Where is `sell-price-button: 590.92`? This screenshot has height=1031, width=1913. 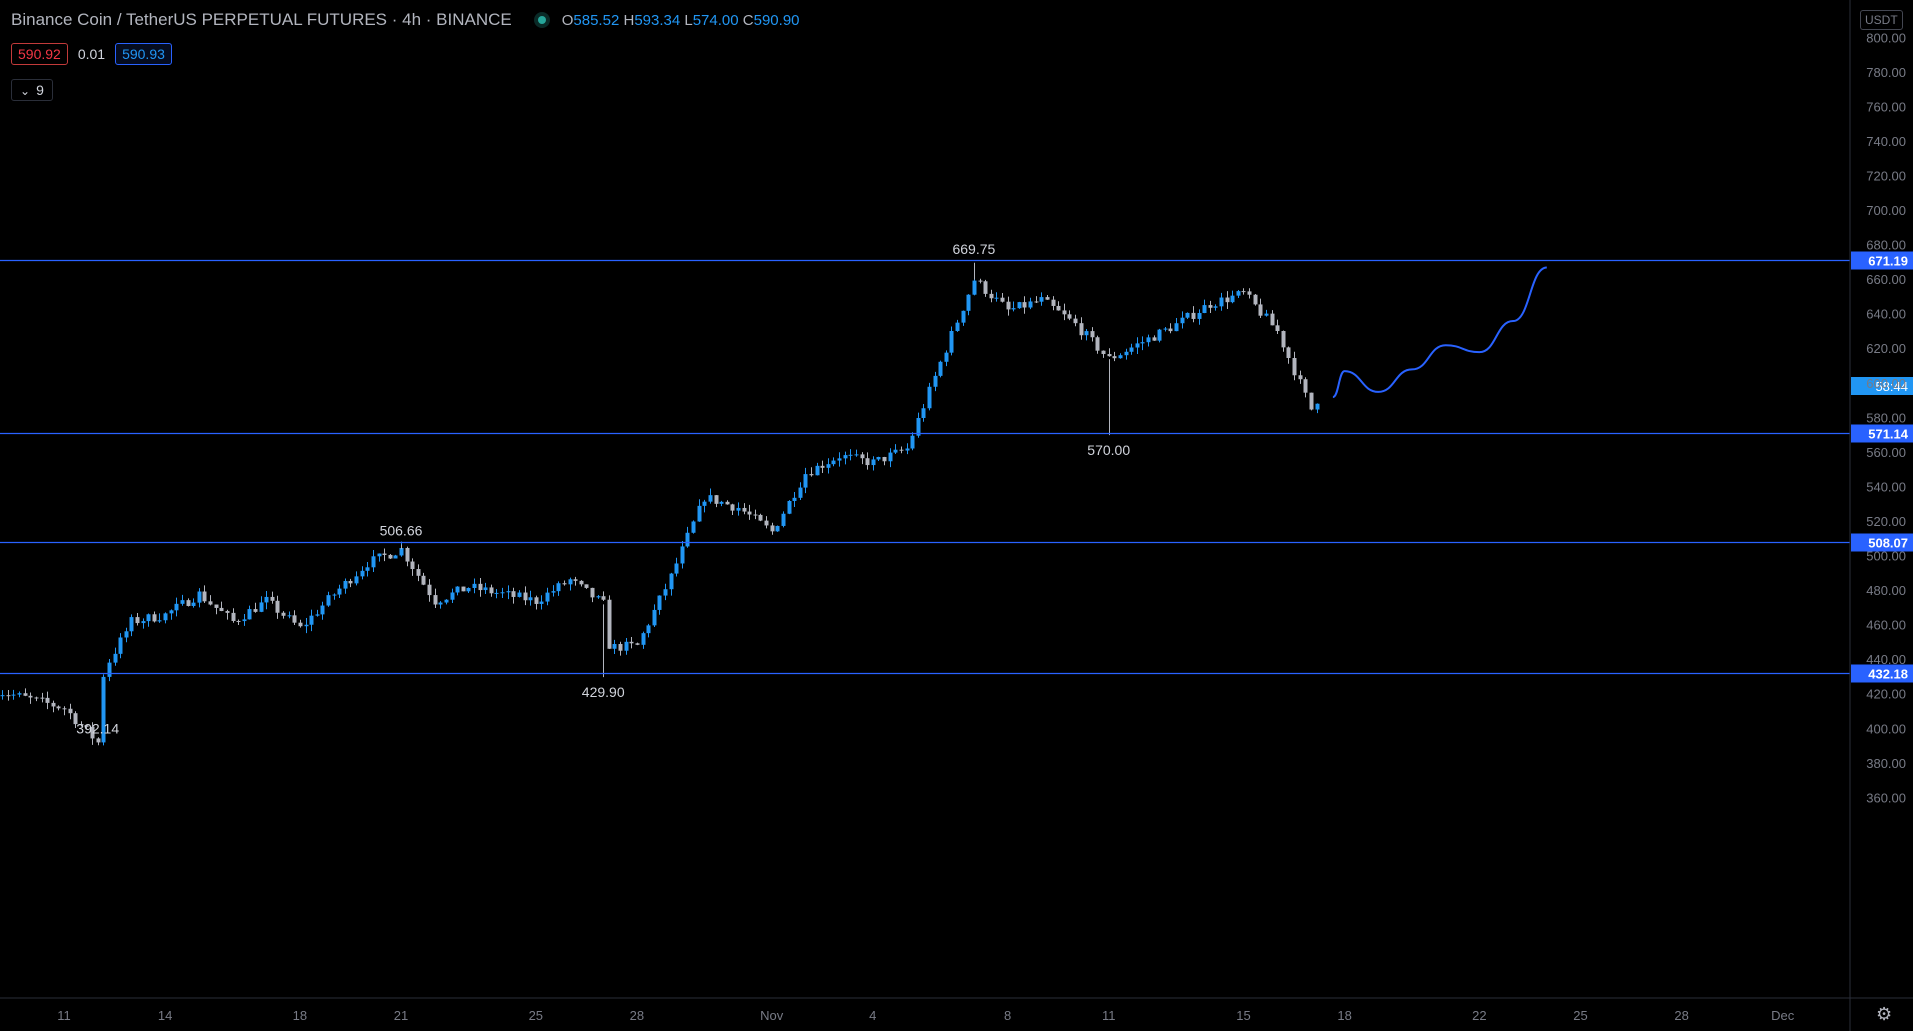 sell-price-button: 590.92 is located at coordinates (39, 54).